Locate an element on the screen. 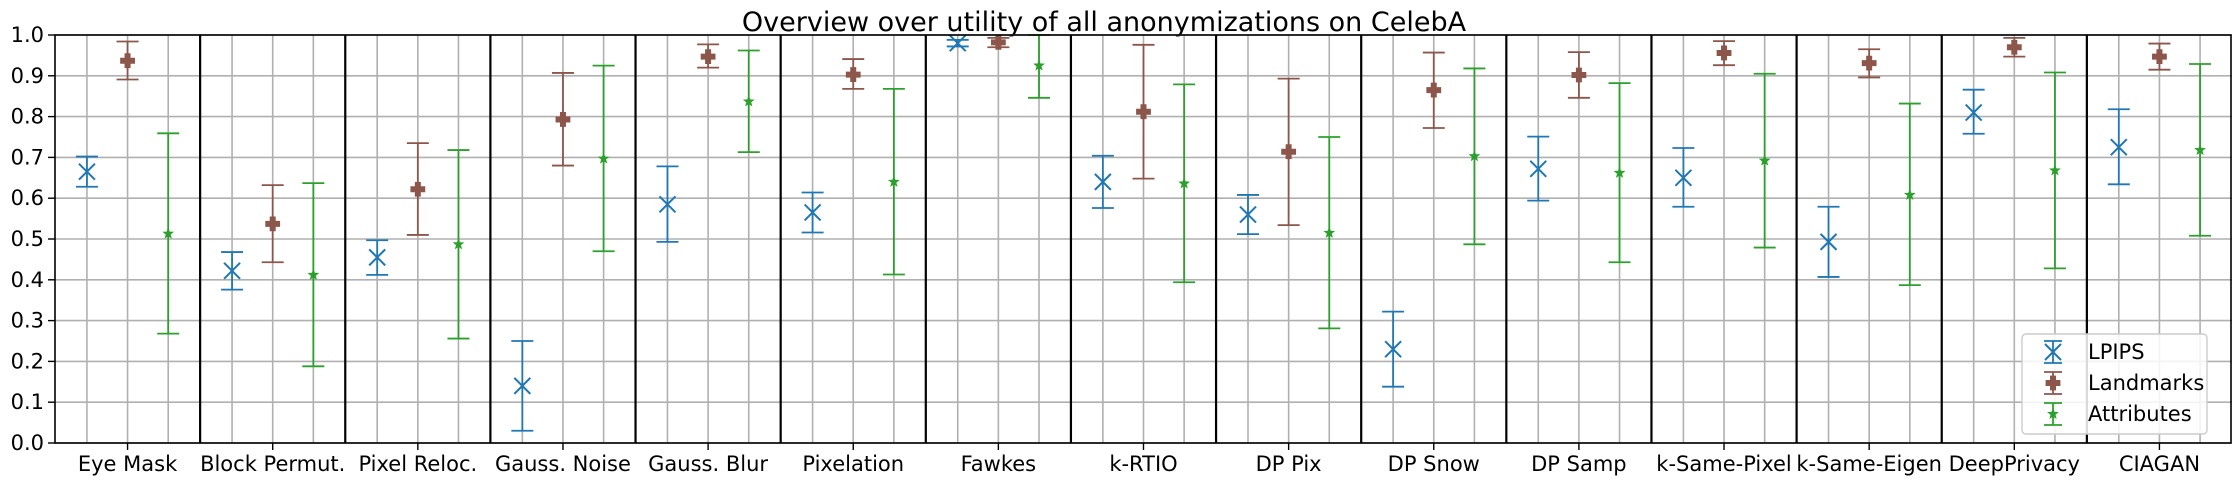 Image resolution: width=2232 pixels, height=488 pixels. x-tick-label: Fawkes is located at coordinates (998, 464).